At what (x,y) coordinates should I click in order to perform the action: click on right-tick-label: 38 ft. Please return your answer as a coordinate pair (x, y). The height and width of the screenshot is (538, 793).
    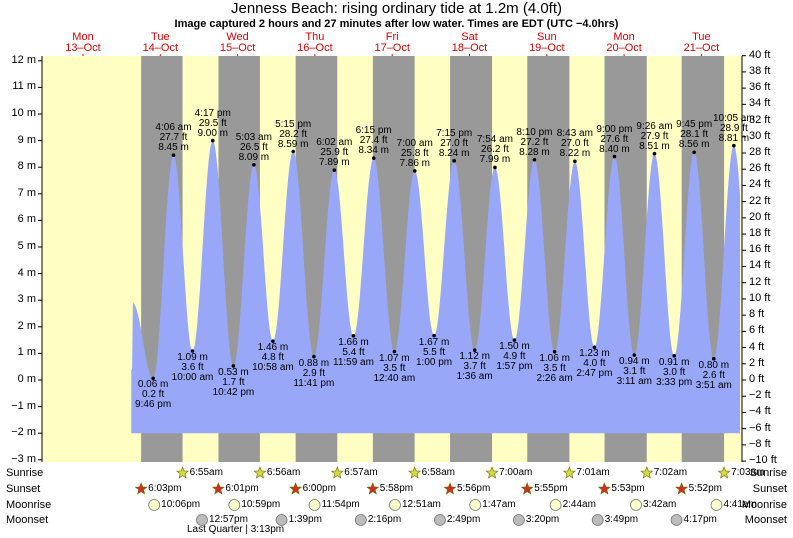
    Looking at the image, I should click on (760, 70).